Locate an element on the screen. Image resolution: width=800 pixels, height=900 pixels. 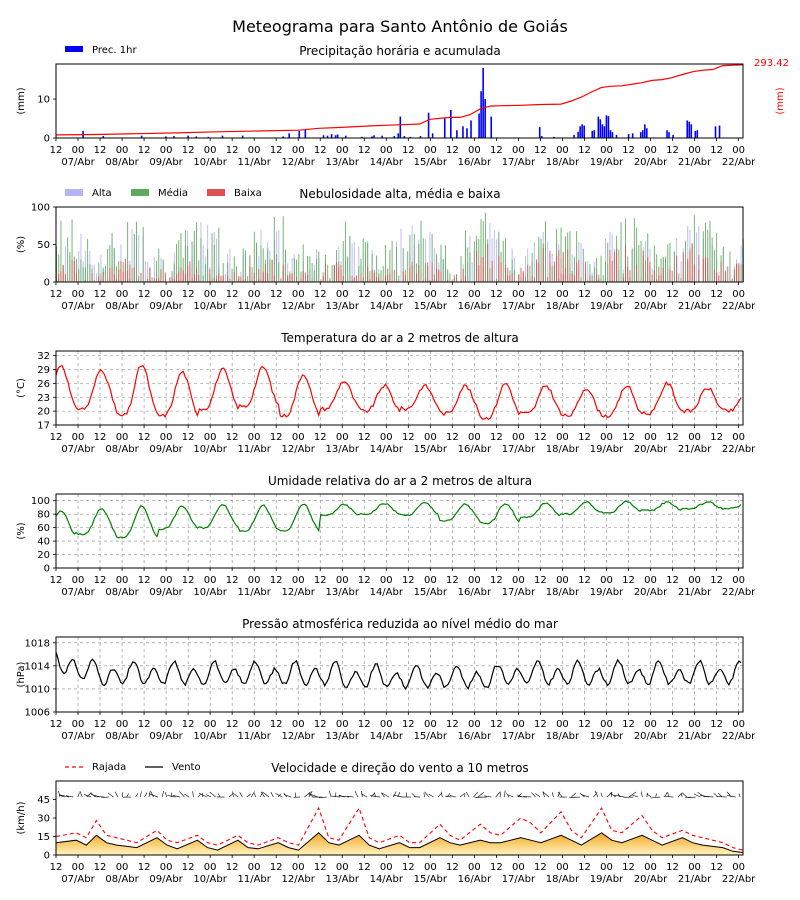
y-tick-label: 40 is located at coordinates (43, 542).